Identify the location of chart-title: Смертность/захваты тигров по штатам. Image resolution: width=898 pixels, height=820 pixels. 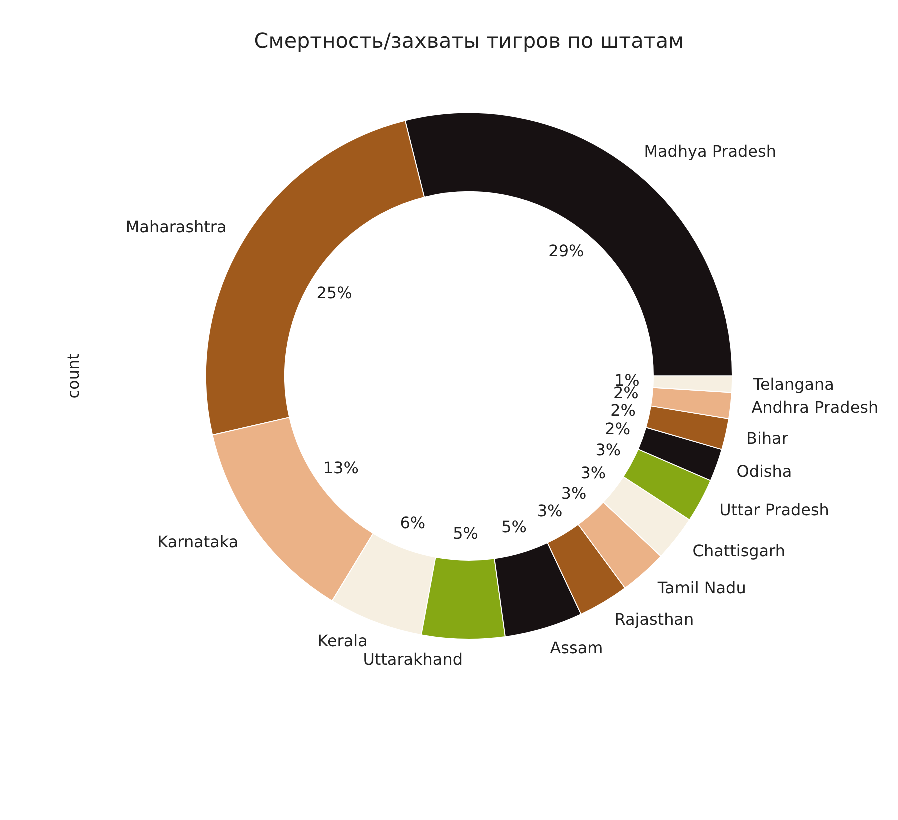
(469, 41).